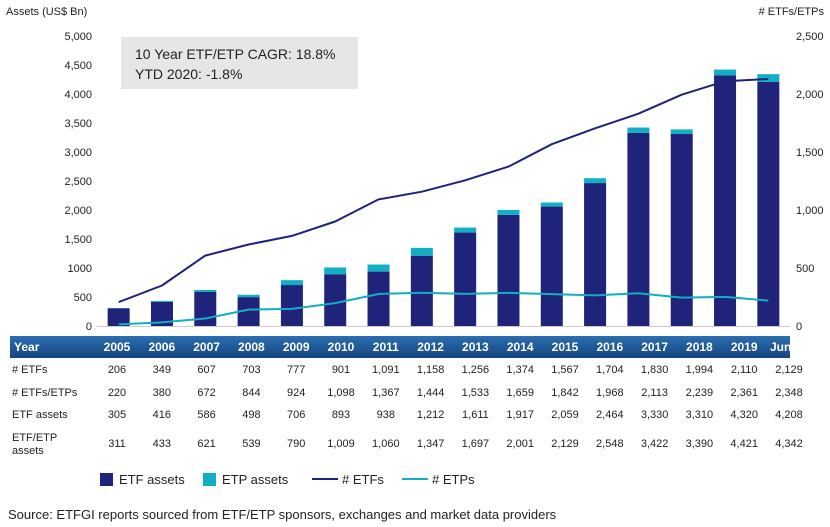 This screenshot has width=830, height=527. I want to click on table-cell: 790, so click(296, 444).